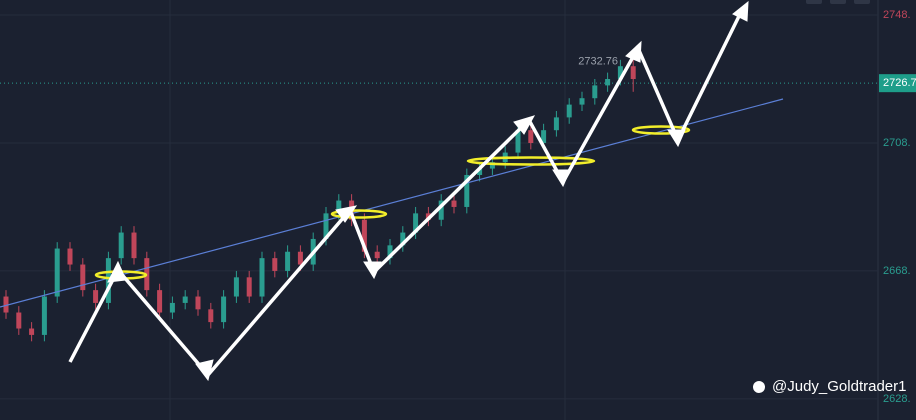 This screenshot has height=420, width=916. I want to click on y-tick-label: 2668., so click(897, 271).